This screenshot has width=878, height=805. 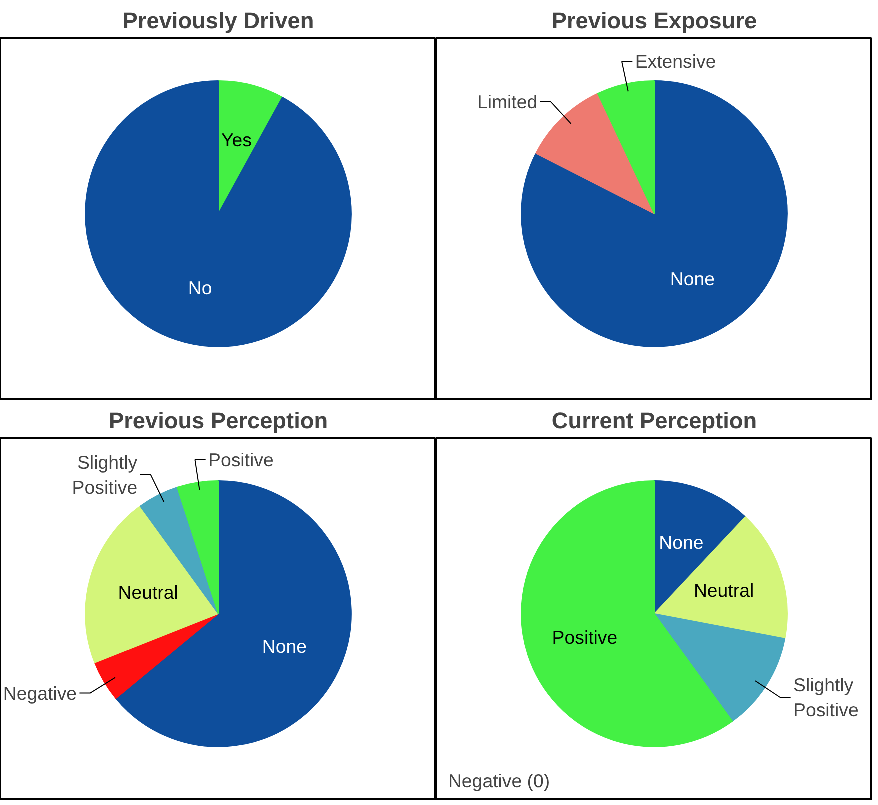 What do you see at coordinates (200, 288) in the screenshot?
I see `slice-label: No` at bounding box center [200, 288].